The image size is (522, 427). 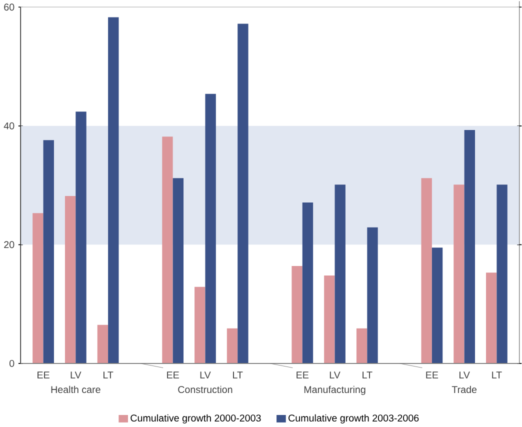 What do you see at coordinates (205, 389) in the screenshot?
I see `text: Construction` at bounding box center [205, 389].